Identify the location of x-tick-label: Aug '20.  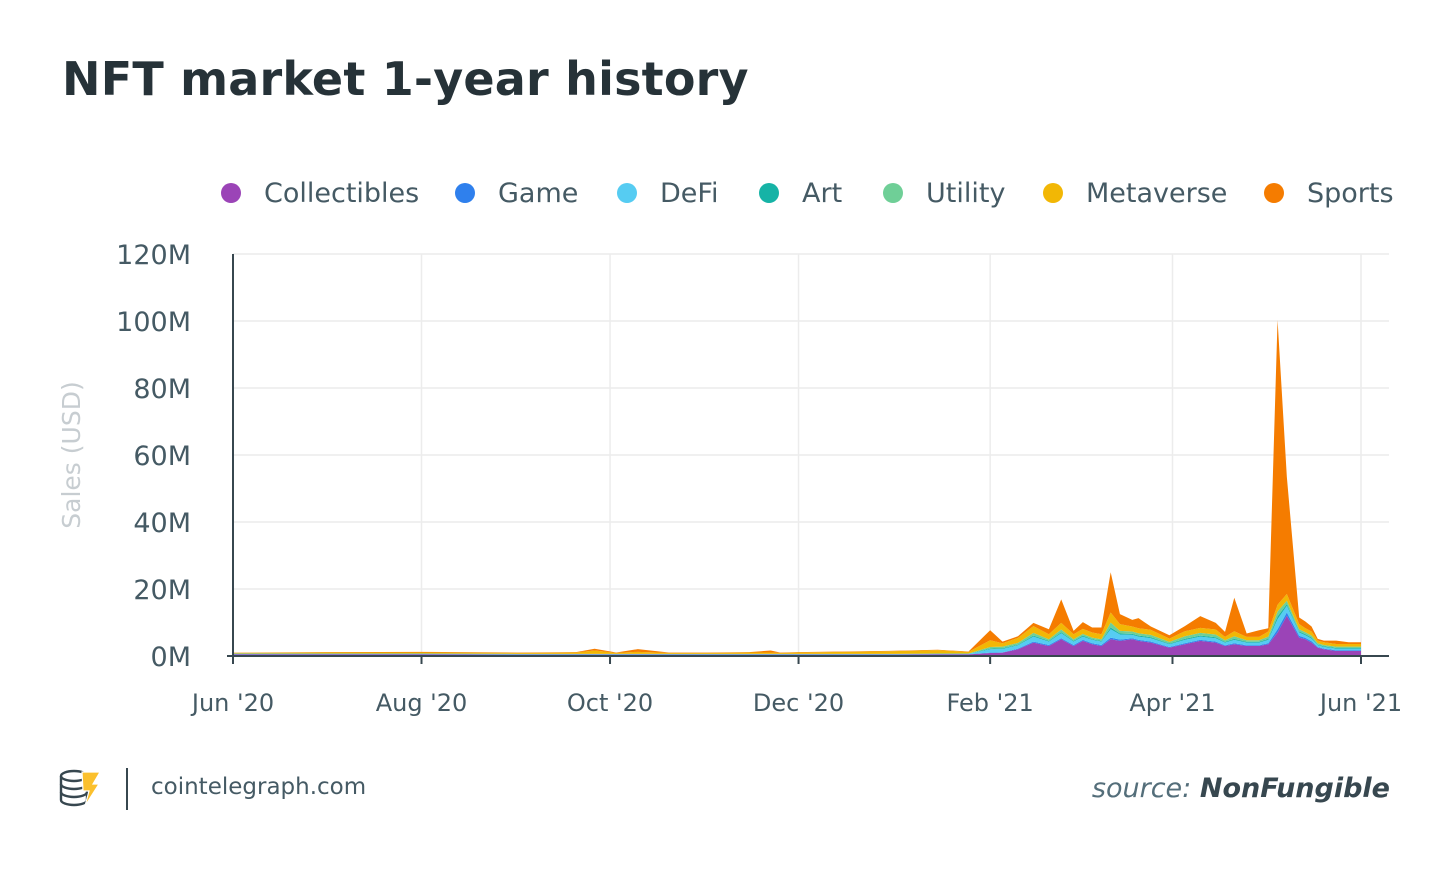
(422, 703).